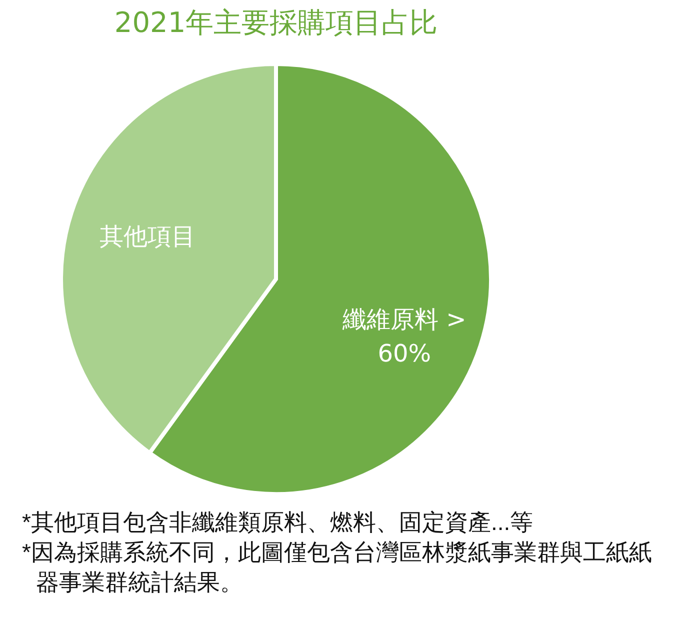  What do you see at coordinates (276, 22) in the screenshot?
I see `chart-title: 2021年主要採購項目占比` at bounding box center [276, 22].